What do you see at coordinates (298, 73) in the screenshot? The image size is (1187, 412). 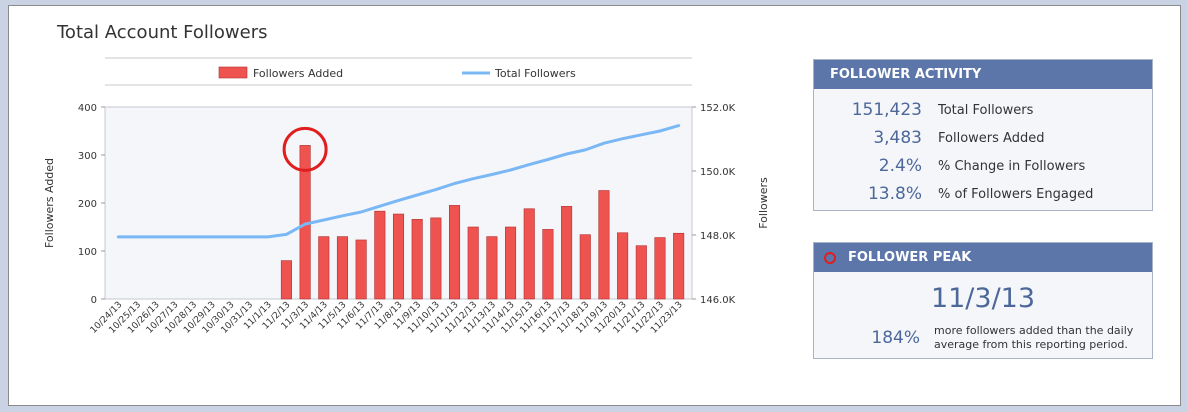 I see `legend-bar-label: Followers Added` at bounding box center [298, 73].